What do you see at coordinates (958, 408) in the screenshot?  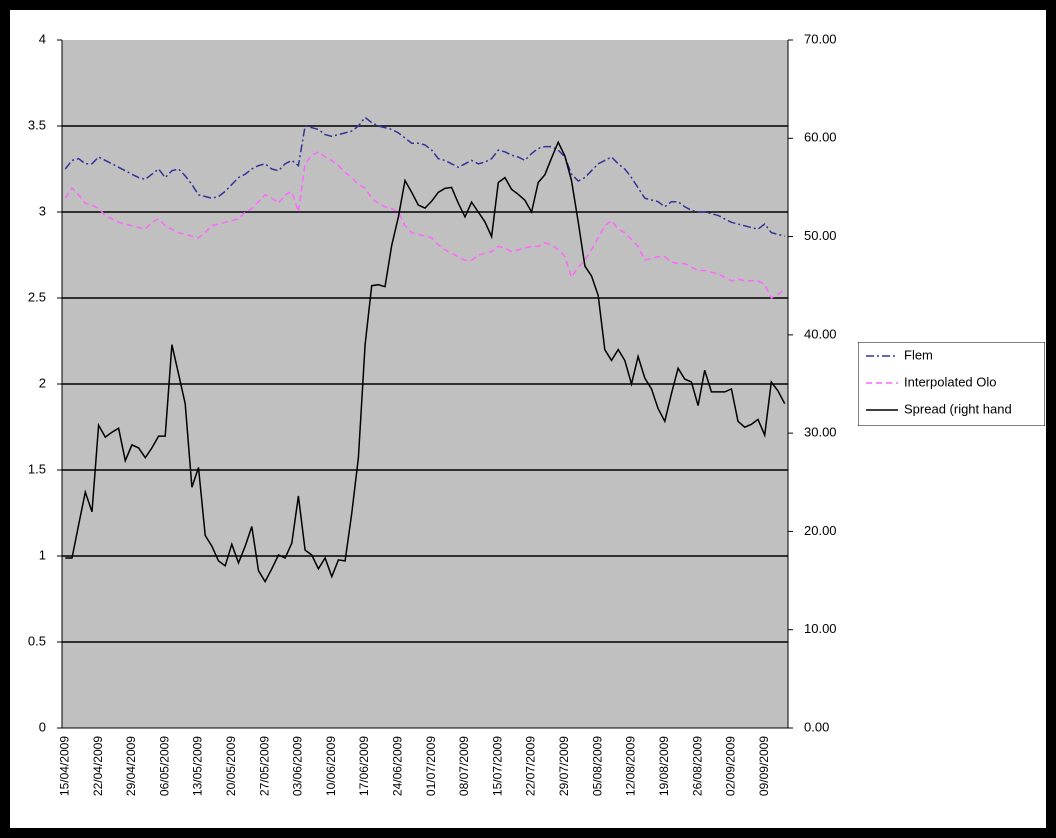 I see `legend-label: Spread (right hand` at bounding box center [958, 408].